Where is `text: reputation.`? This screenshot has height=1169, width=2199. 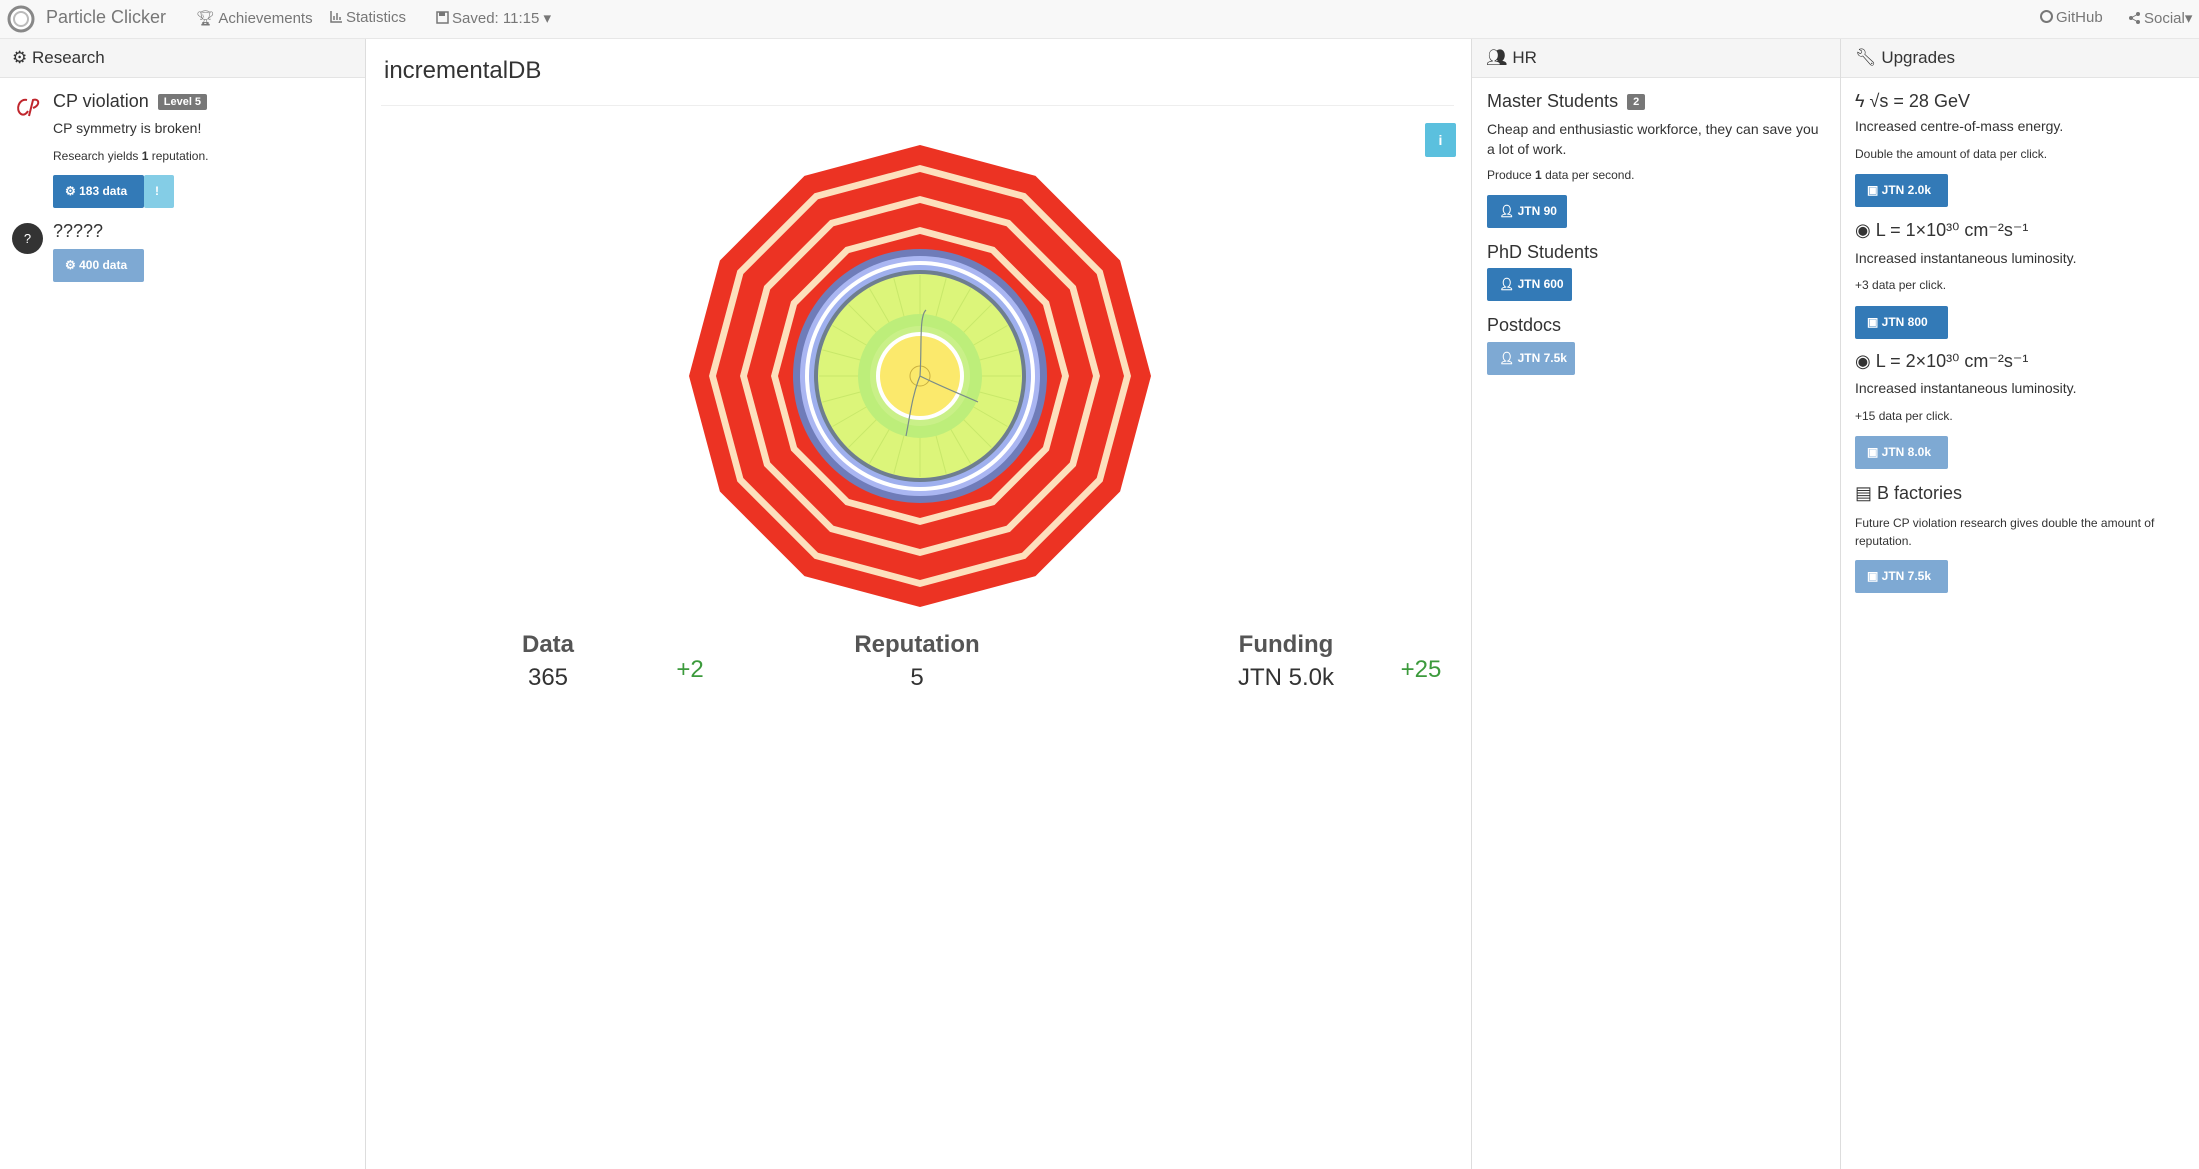
text: reputation. is located at coordinates (180, 156).